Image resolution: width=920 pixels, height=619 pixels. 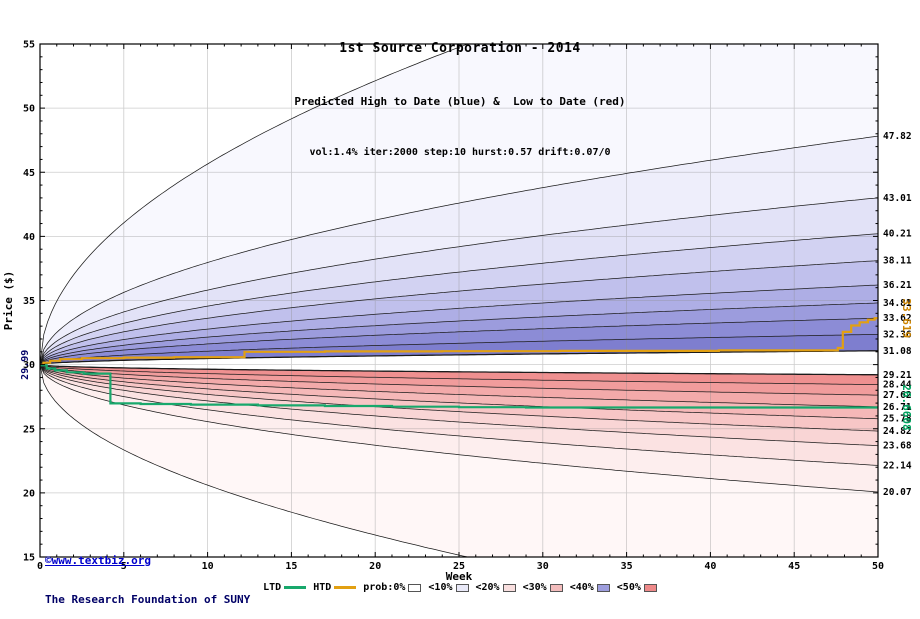 What do you see at coordinates (878, 566) in the screenshot?
I see `x-tick-label: 50` at bounding box center [878, 566].